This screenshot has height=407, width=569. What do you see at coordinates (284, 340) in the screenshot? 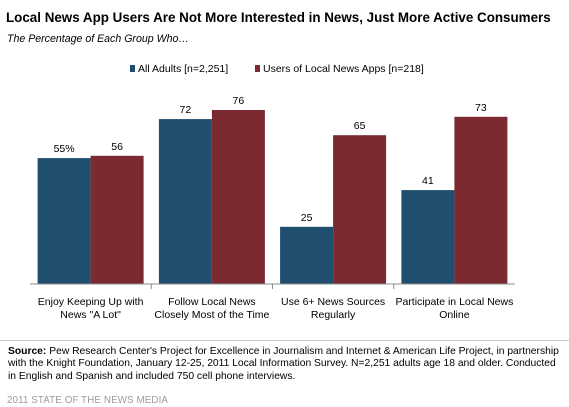
I see `divider` at bounding box center [284, 340].